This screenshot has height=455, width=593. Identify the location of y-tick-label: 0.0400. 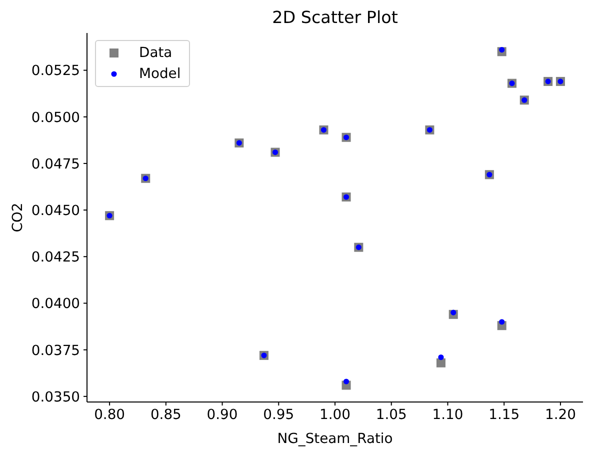
(55, 304).